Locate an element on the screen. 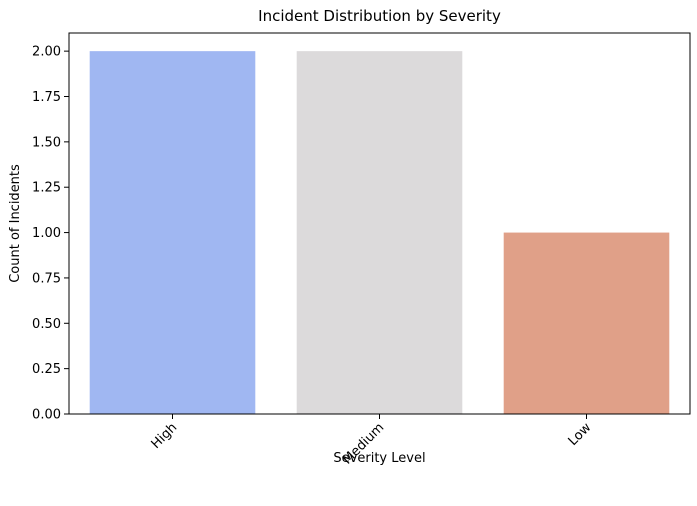  y-tick-label: 1.00 is located at coordinates (46, 233).